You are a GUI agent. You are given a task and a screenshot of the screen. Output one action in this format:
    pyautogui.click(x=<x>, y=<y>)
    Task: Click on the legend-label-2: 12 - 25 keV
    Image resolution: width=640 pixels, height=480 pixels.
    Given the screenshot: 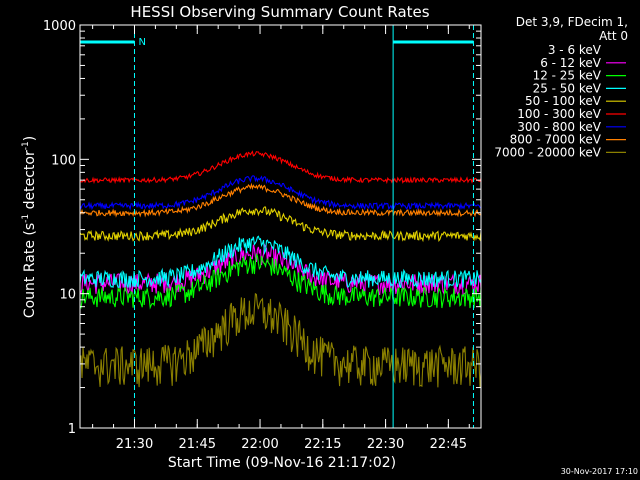 What is the action you would take?
    pyautogui.click(x=567, y=76)
    